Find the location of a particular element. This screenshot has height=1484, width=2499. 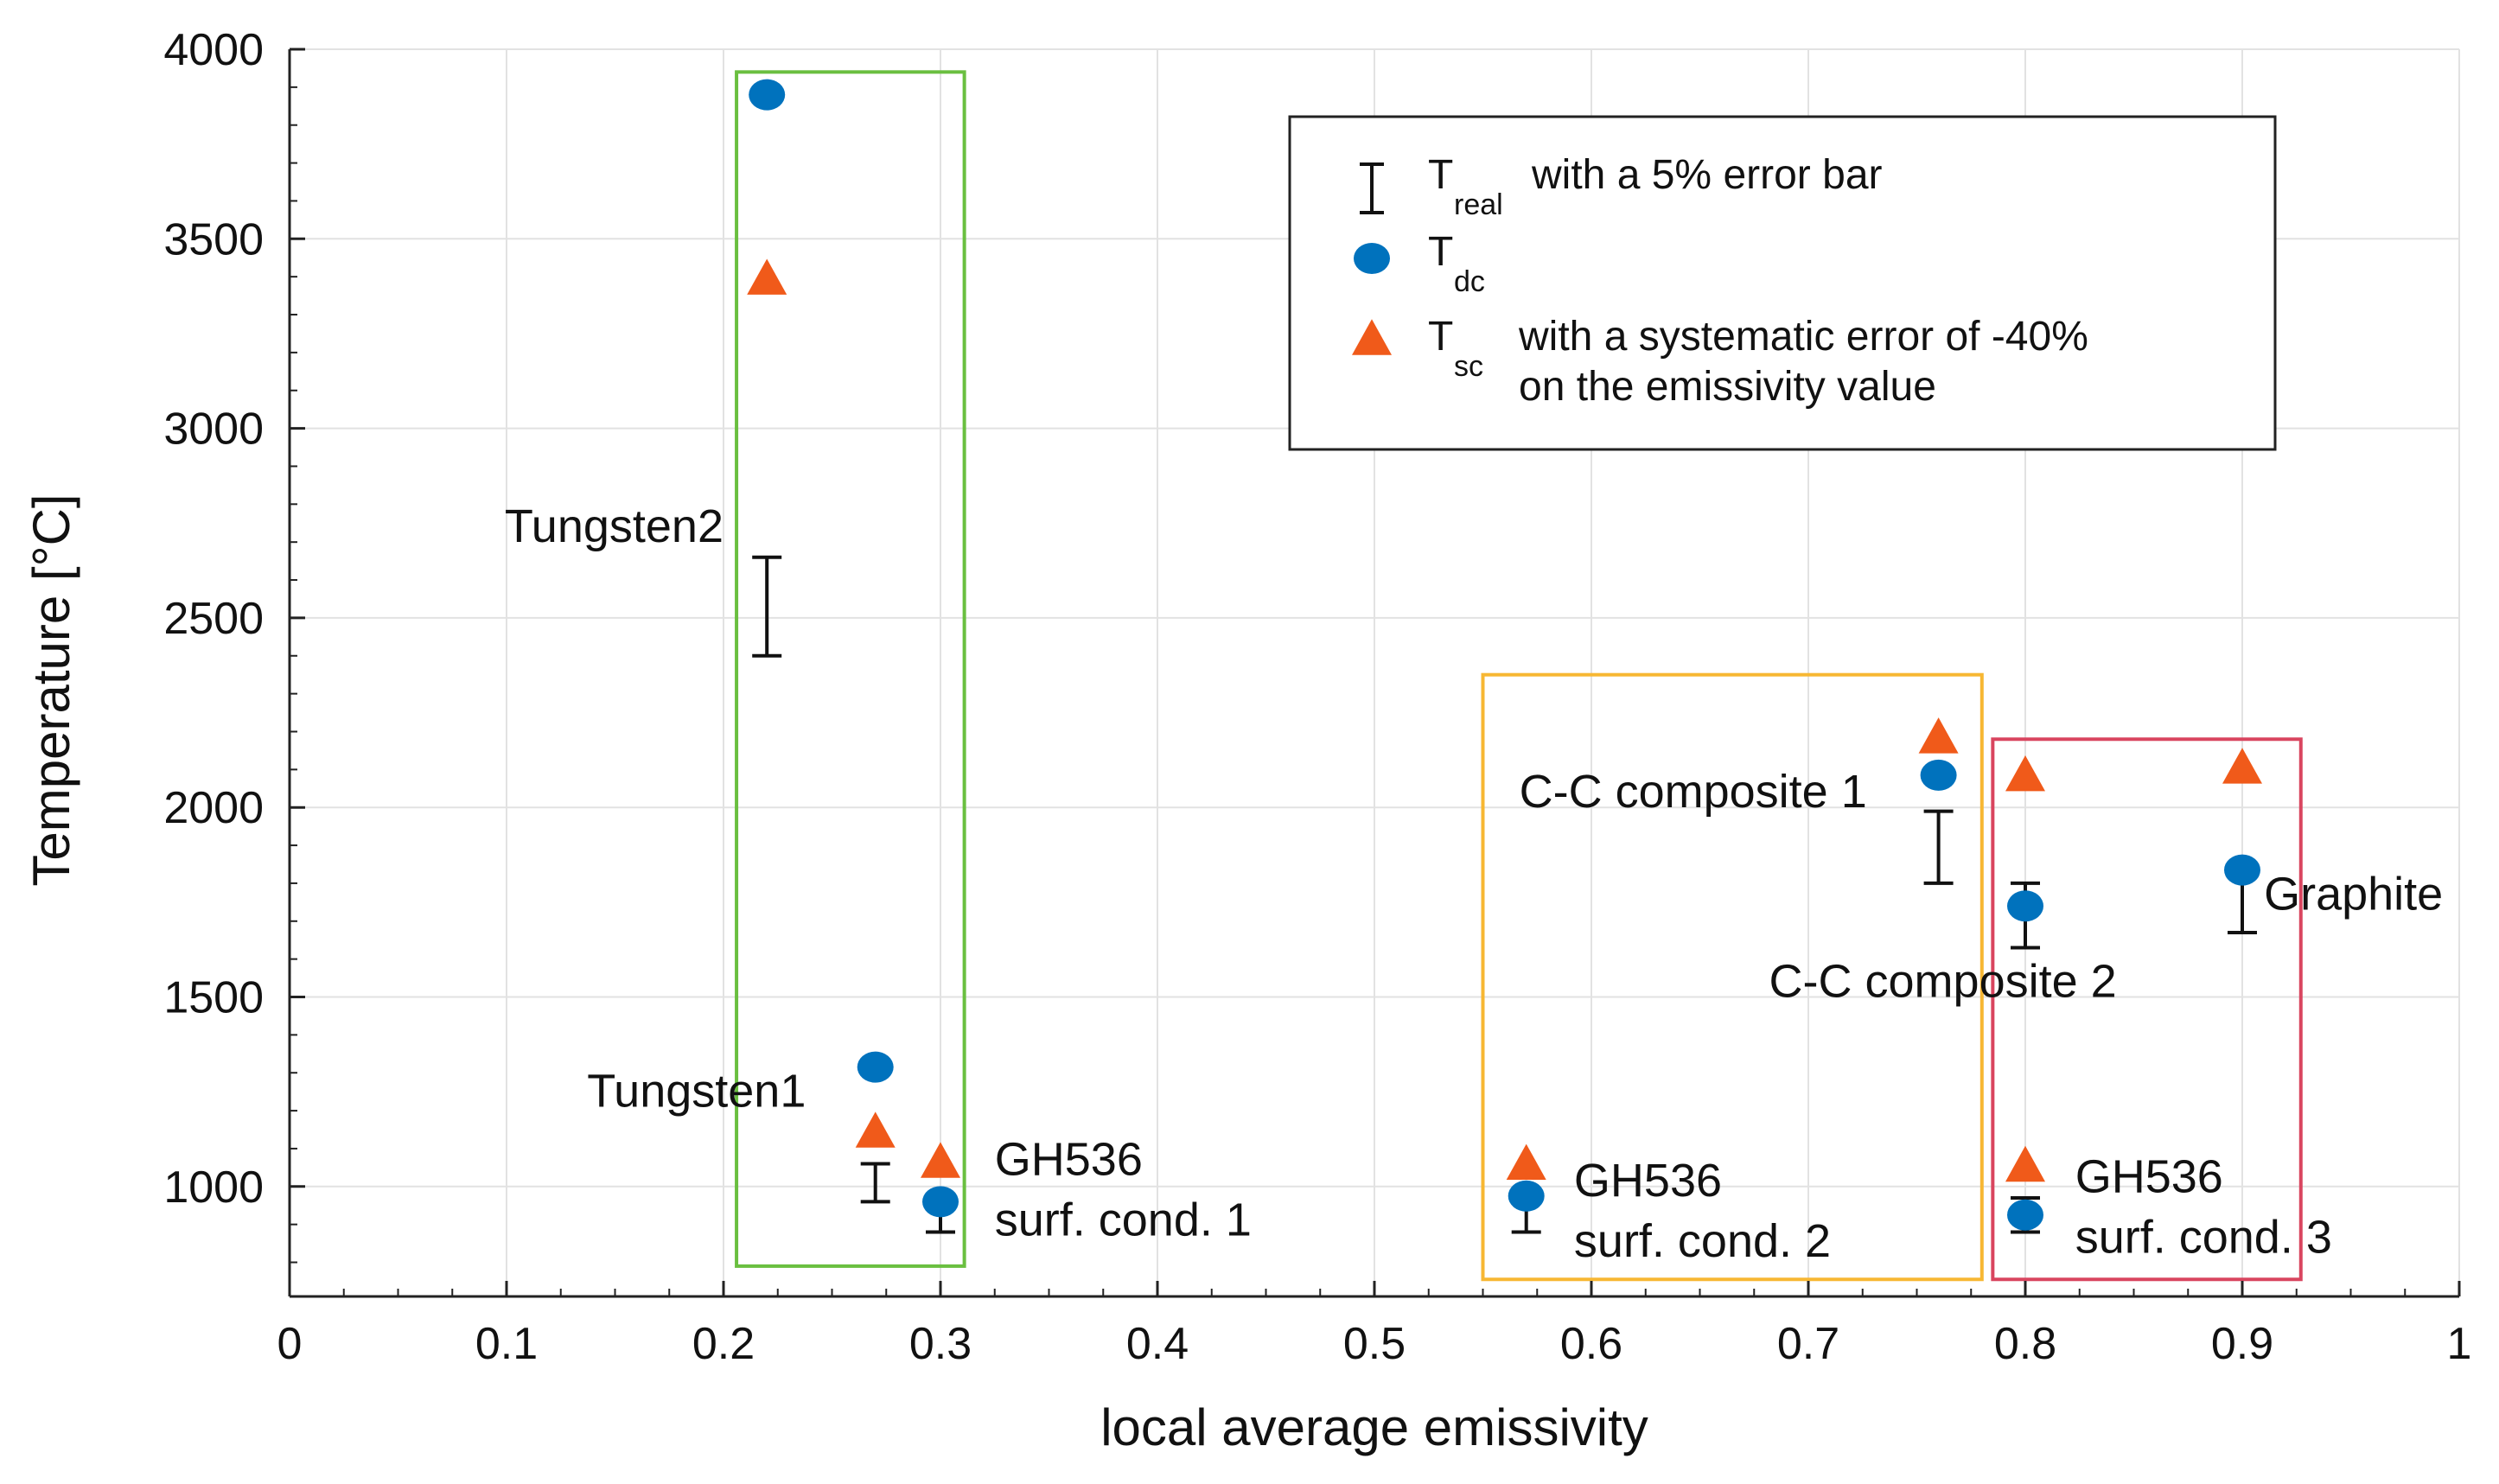

legend-subscript: sc is located at coordinates (1469, 366).